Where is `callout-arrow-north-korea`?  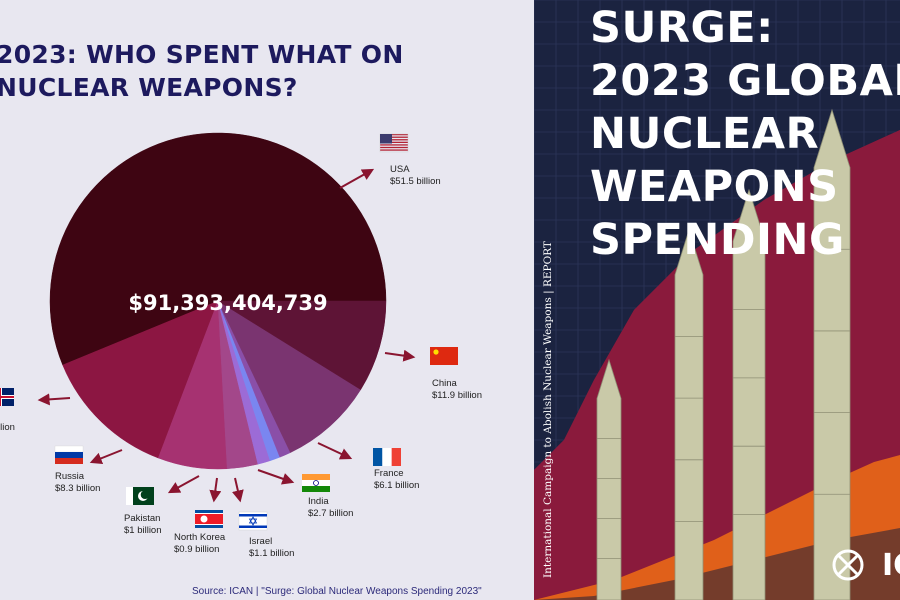
callout-arrow-north-korea is located at coordinates (215, 490).